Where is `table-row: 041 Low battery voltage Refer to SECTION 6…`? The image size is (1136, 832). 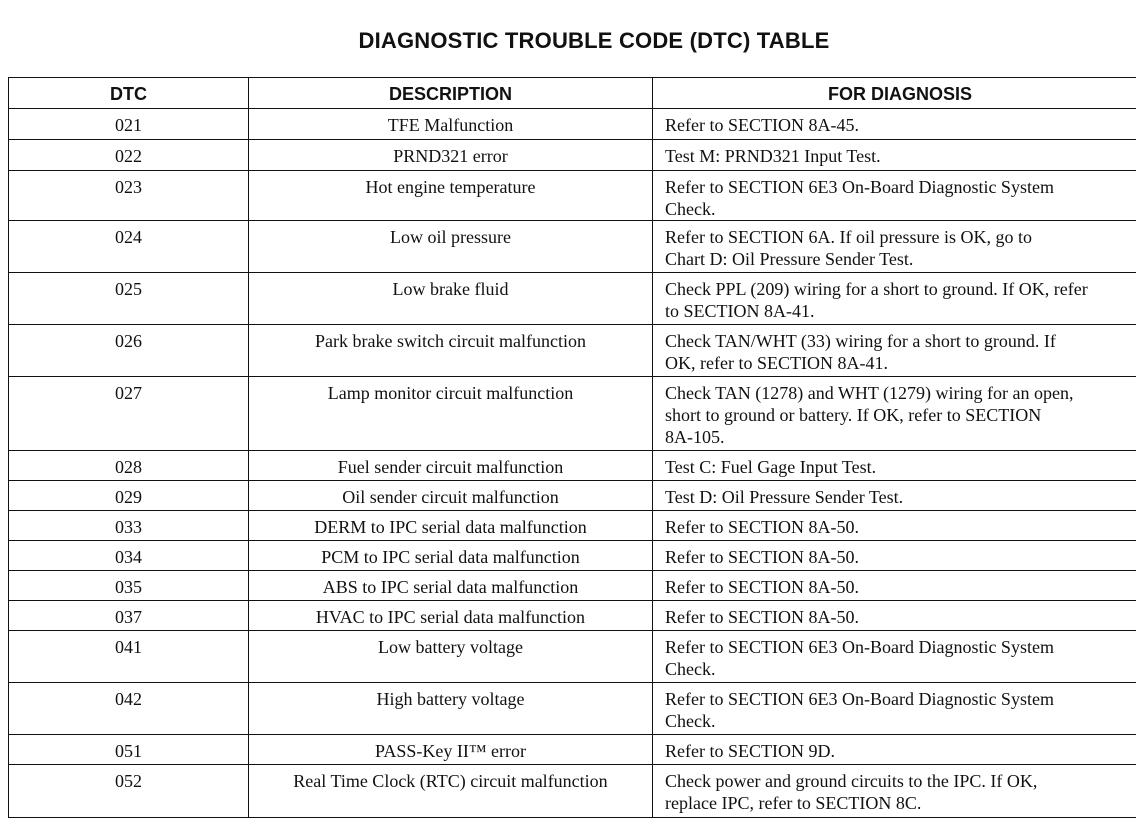 table-row: 041 Low battery voltage Refer to SECTION 6… is located at coordinates (572, 656).